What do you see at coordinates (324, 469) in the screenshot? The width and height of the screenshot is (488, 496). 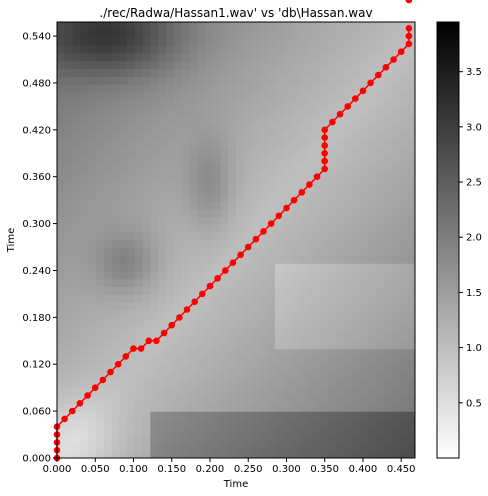 I see `x-tick-label: 0.350` at bounding box center [324, 469].